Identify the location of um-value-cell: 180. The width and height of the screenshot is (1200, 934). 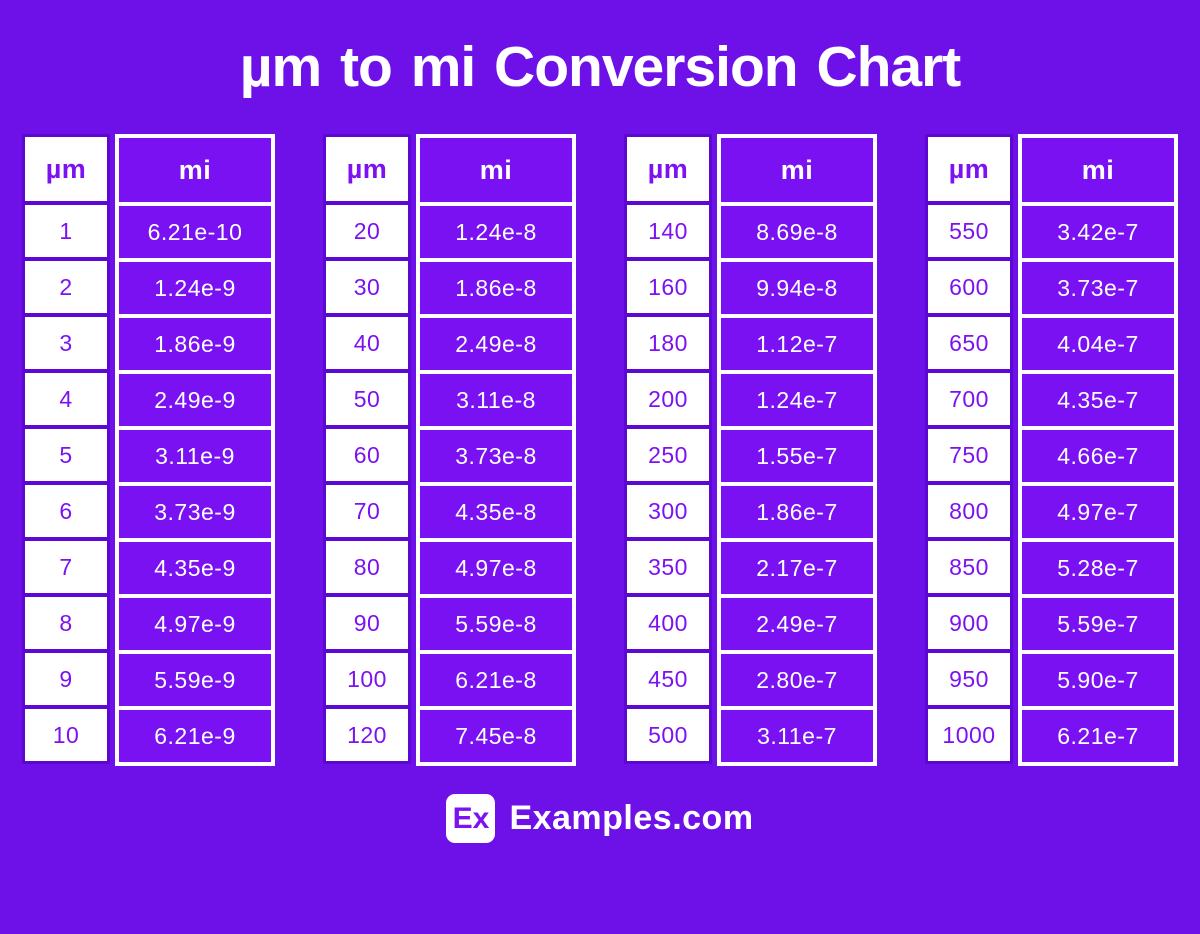
(668, 341).